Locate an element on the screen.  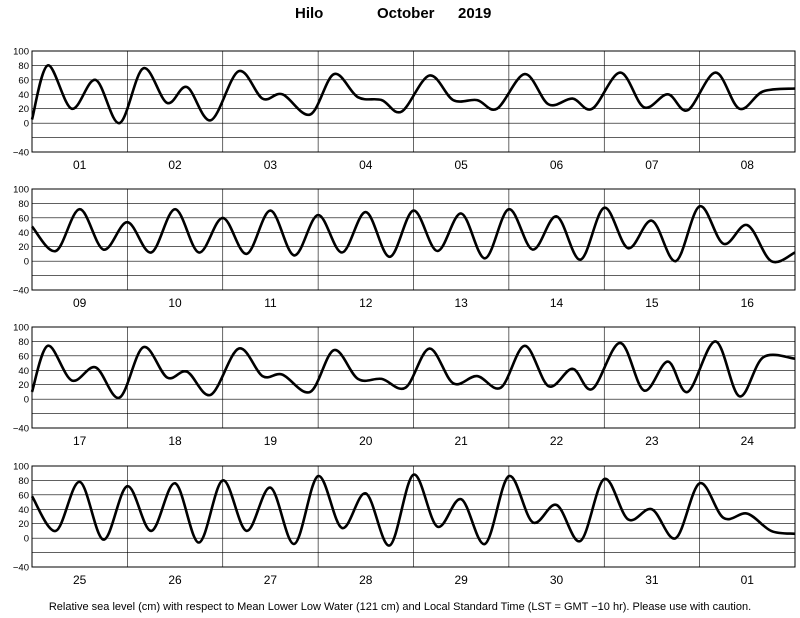
day-label: 02 is located at coordinates (175, 165).